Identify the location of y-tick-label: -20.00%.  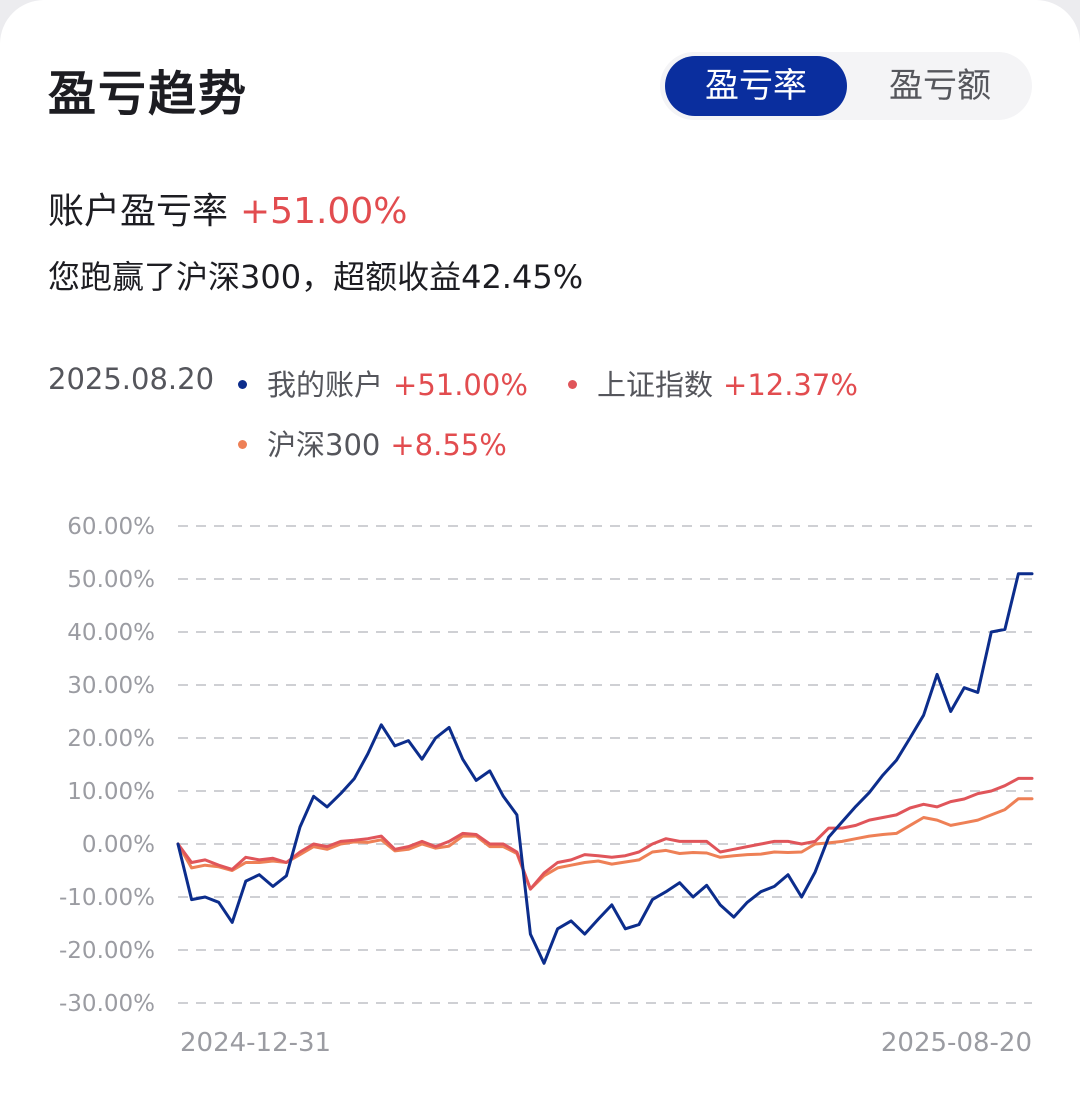
(107, 951).